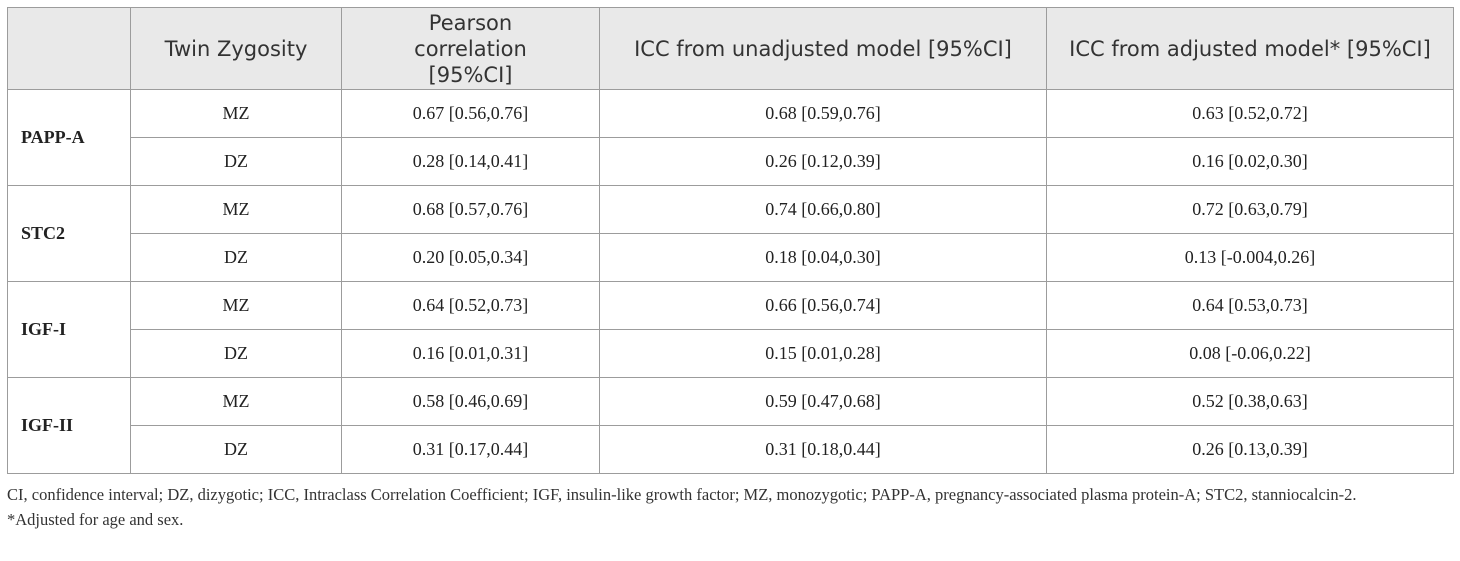  I want to click on marker-cell: IGF-I, so click(69, 329).